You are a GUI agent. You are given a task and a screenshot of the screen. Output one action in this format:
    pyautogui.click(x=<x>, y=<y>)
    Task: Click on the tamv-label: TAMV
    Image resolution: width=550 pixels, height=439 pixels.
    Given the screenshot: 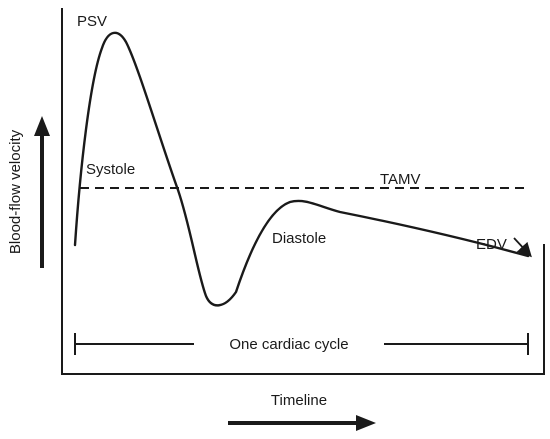 What is the action you would take?
    pyautogui.click(x=400, y=179)
    